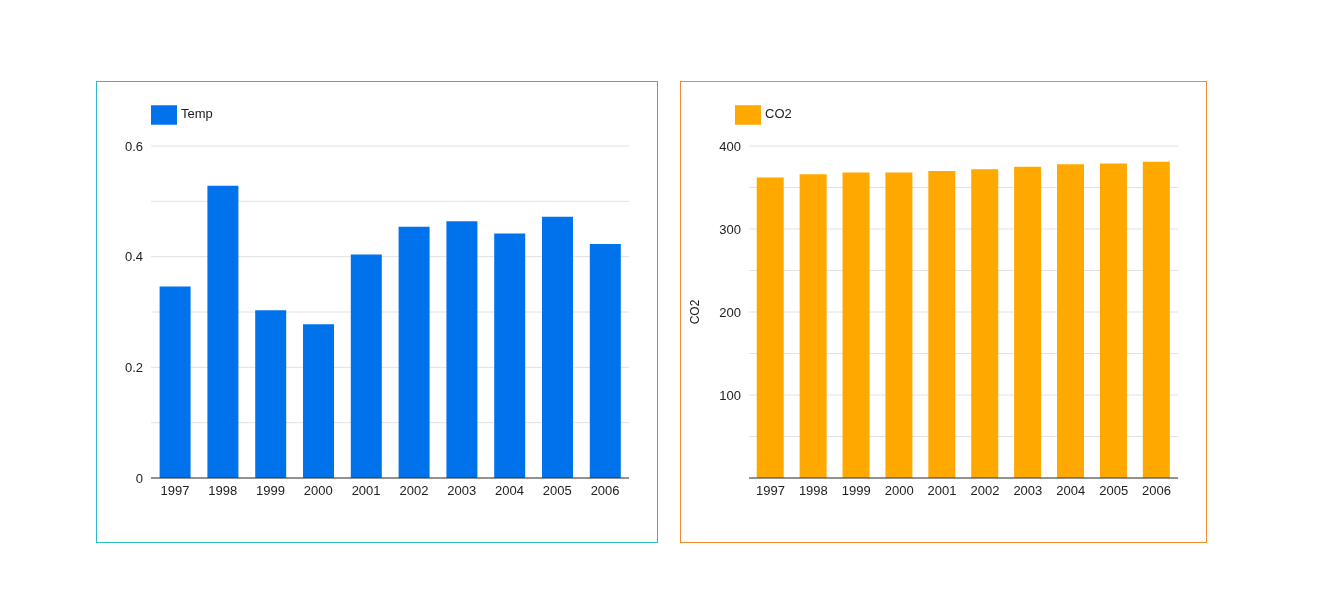 This screenshot has height=608, width=1330. What do you see at coordinates (197, 114) in the screenshot?
I see `legend-label: Temp` at bounding box center [197, 114].